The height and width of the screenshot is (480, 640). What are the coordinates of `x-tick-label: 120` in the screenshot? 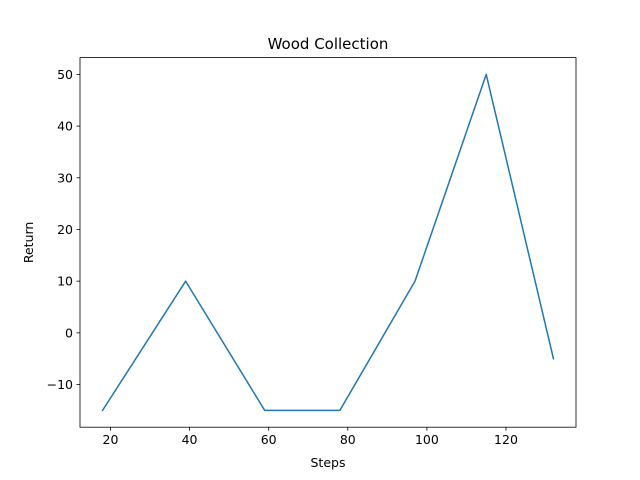 It's located at (506, 439).